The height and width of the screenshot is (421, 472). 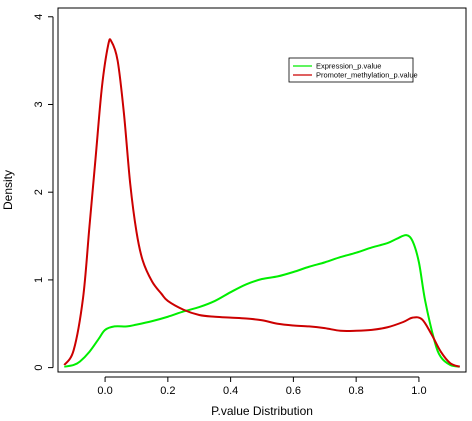 I want to click on y-tick-label: 1, so click(x=39, y=280).